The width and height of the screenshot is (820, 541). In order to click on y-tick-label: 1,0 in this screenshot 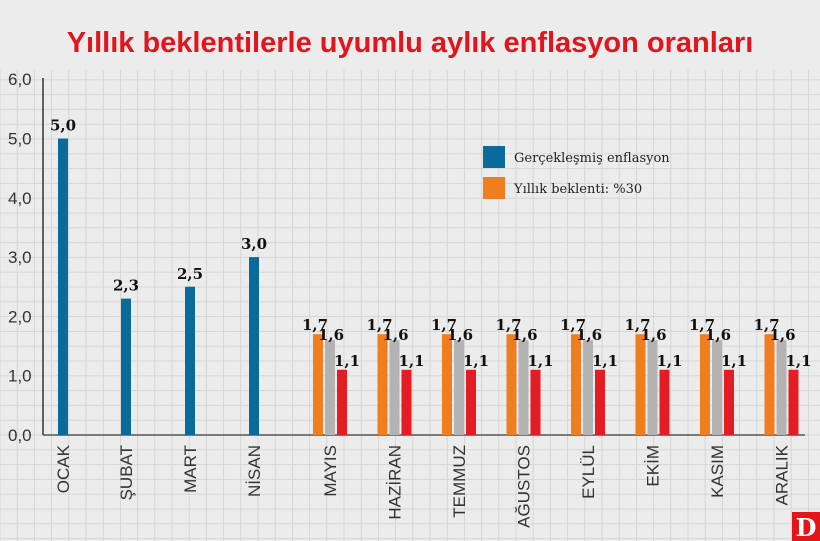, I will do `click(20, 376)`.